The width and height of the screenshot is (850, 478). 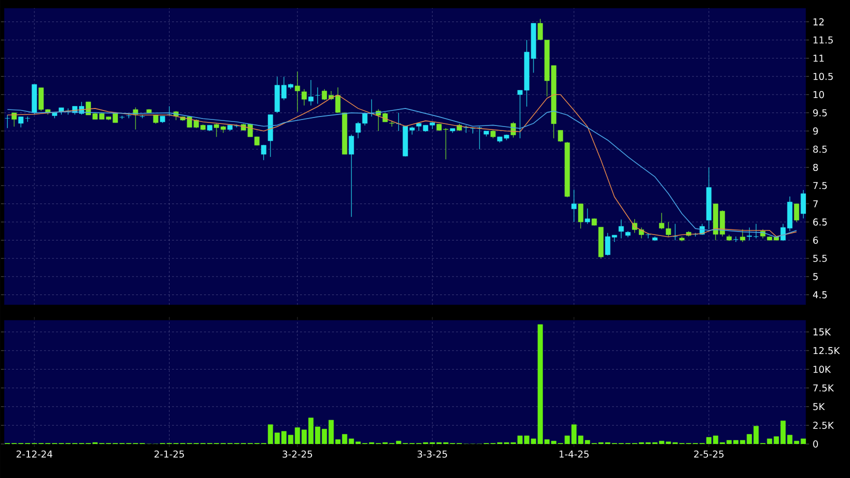 What do you see at coordinates (819, 58) in the screenshot?
I see `y-tick-label: 11` at bounding box center [819, 58].